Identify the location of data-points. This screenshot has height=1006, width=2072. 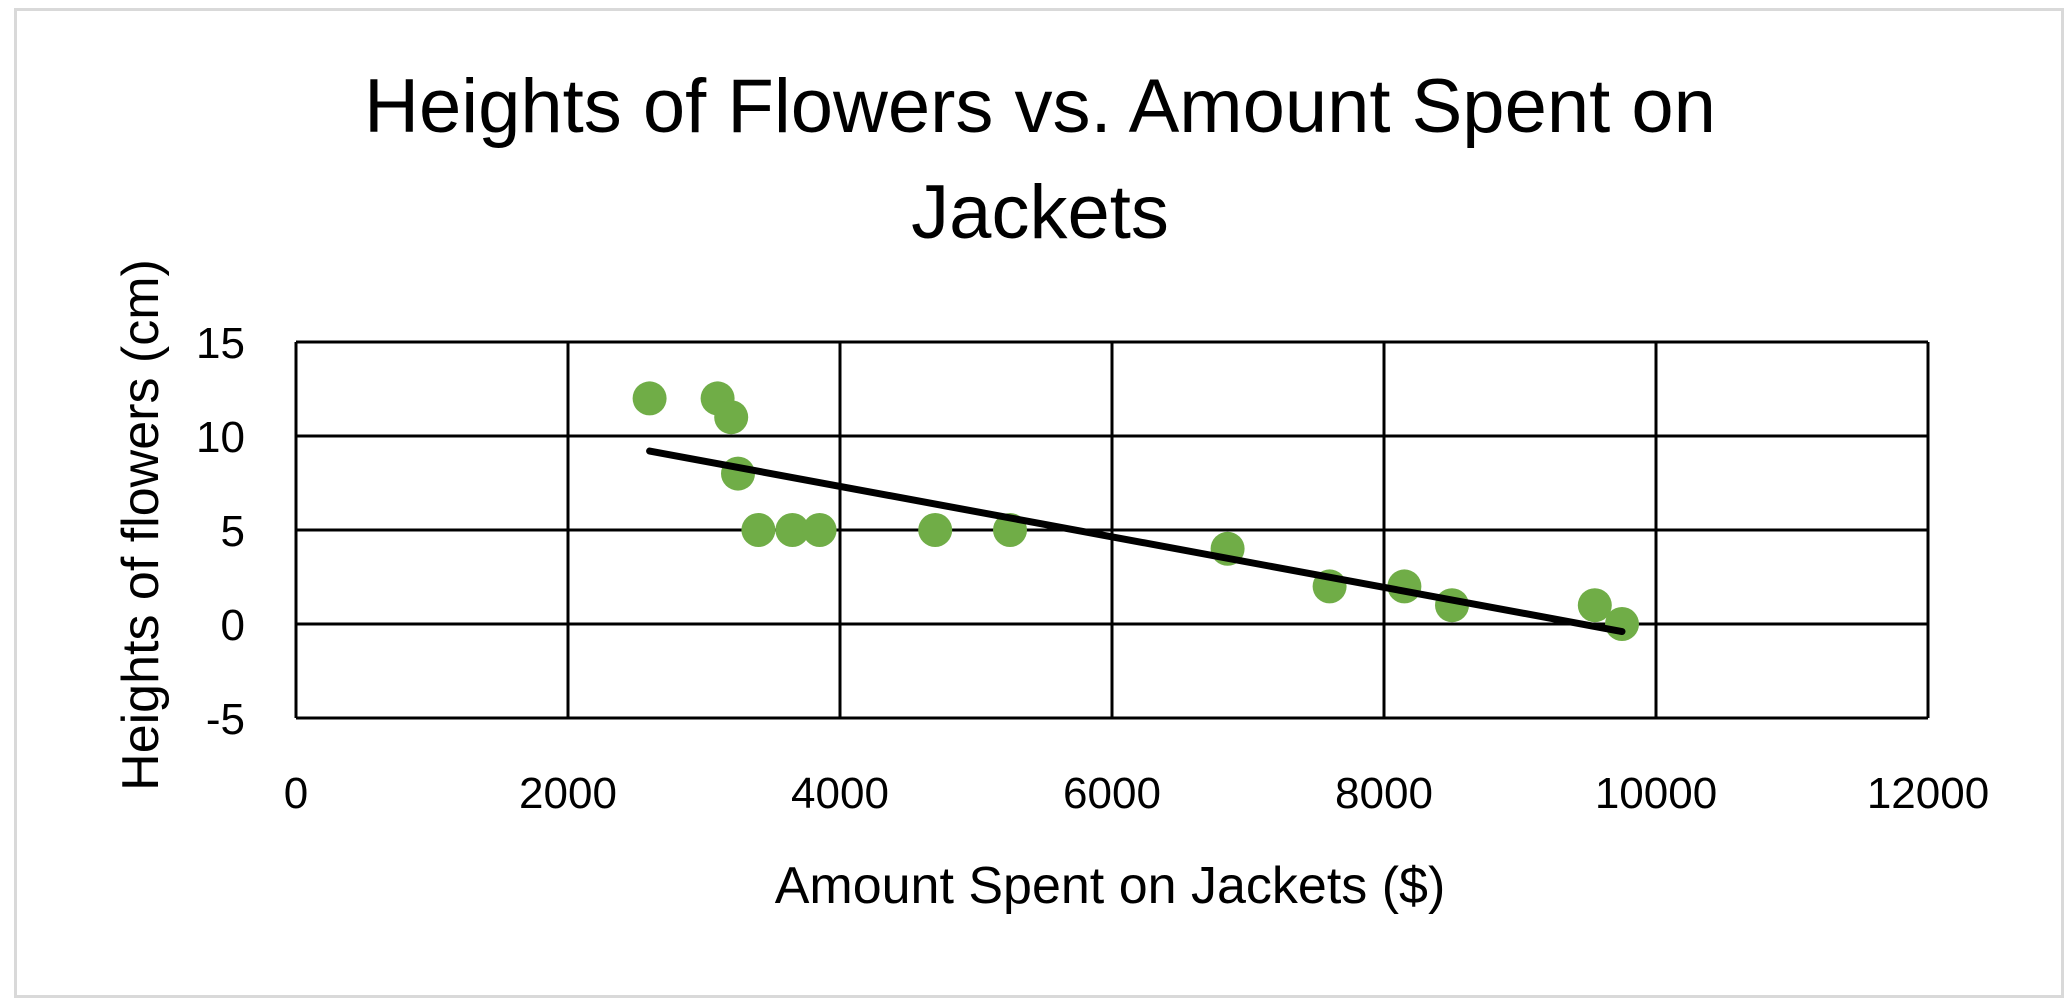
(1135, 511).